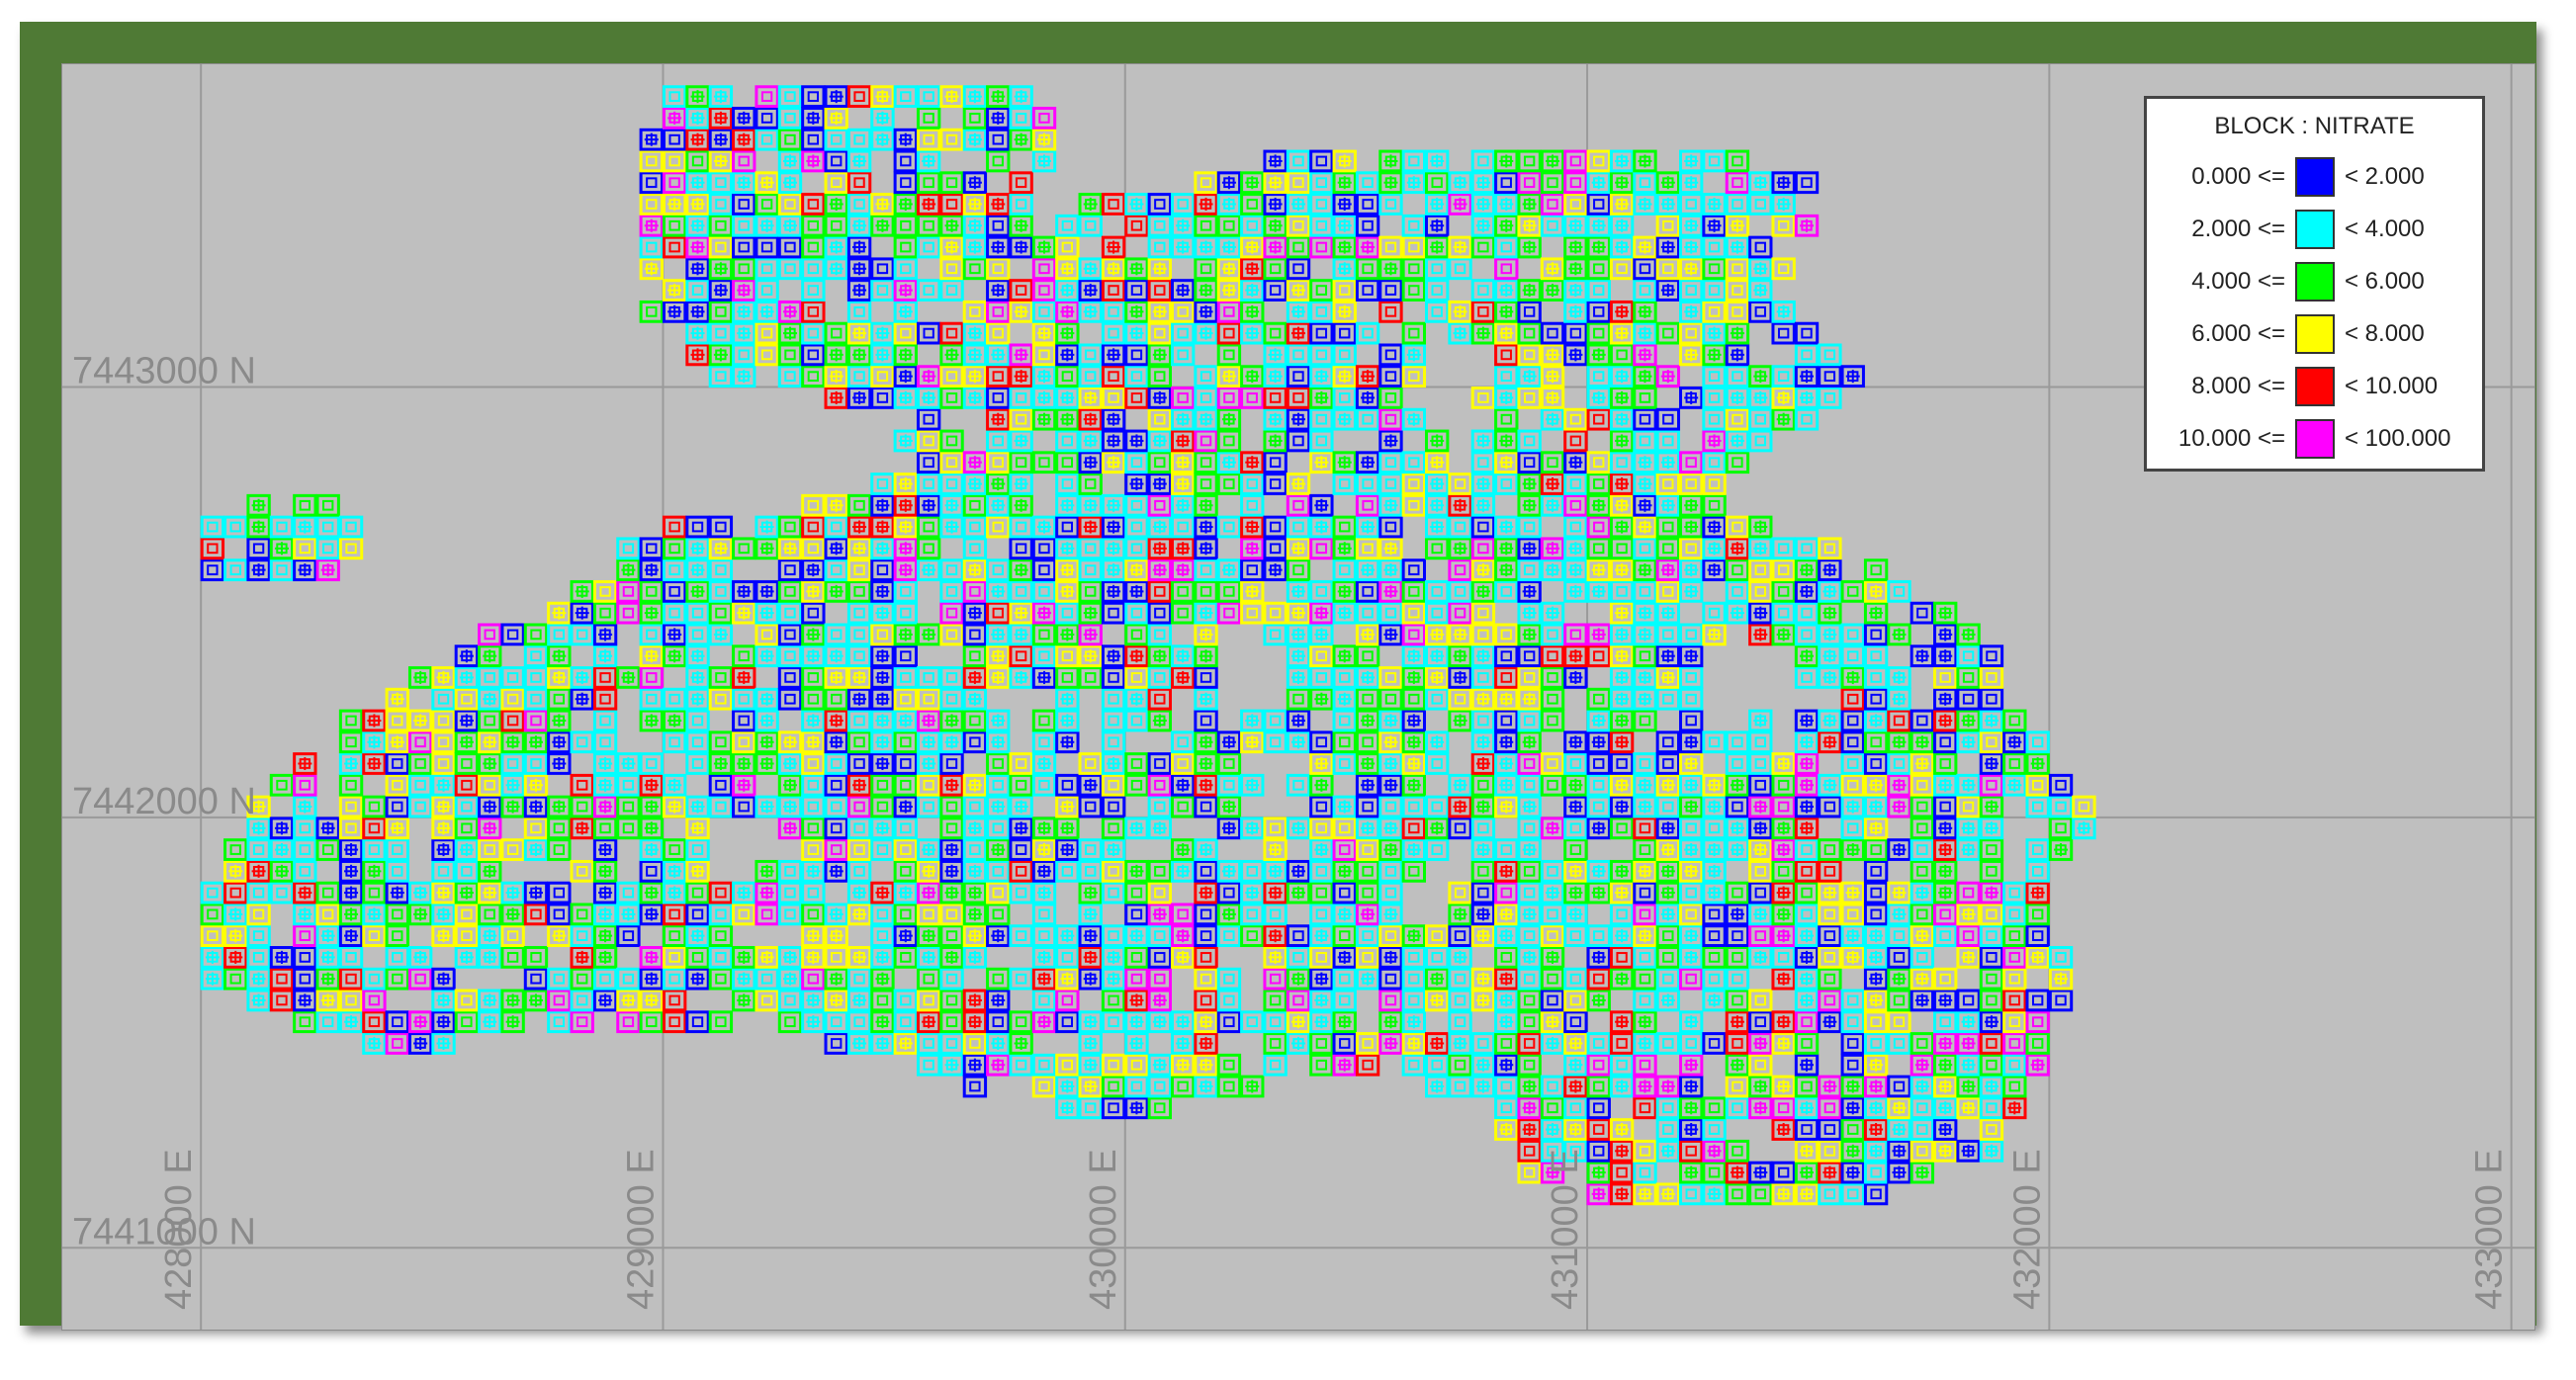 This screenshot has height=1380, width=2576. I want to click on legend-lower-bound: 4.000 <=, so click(2238, 281).